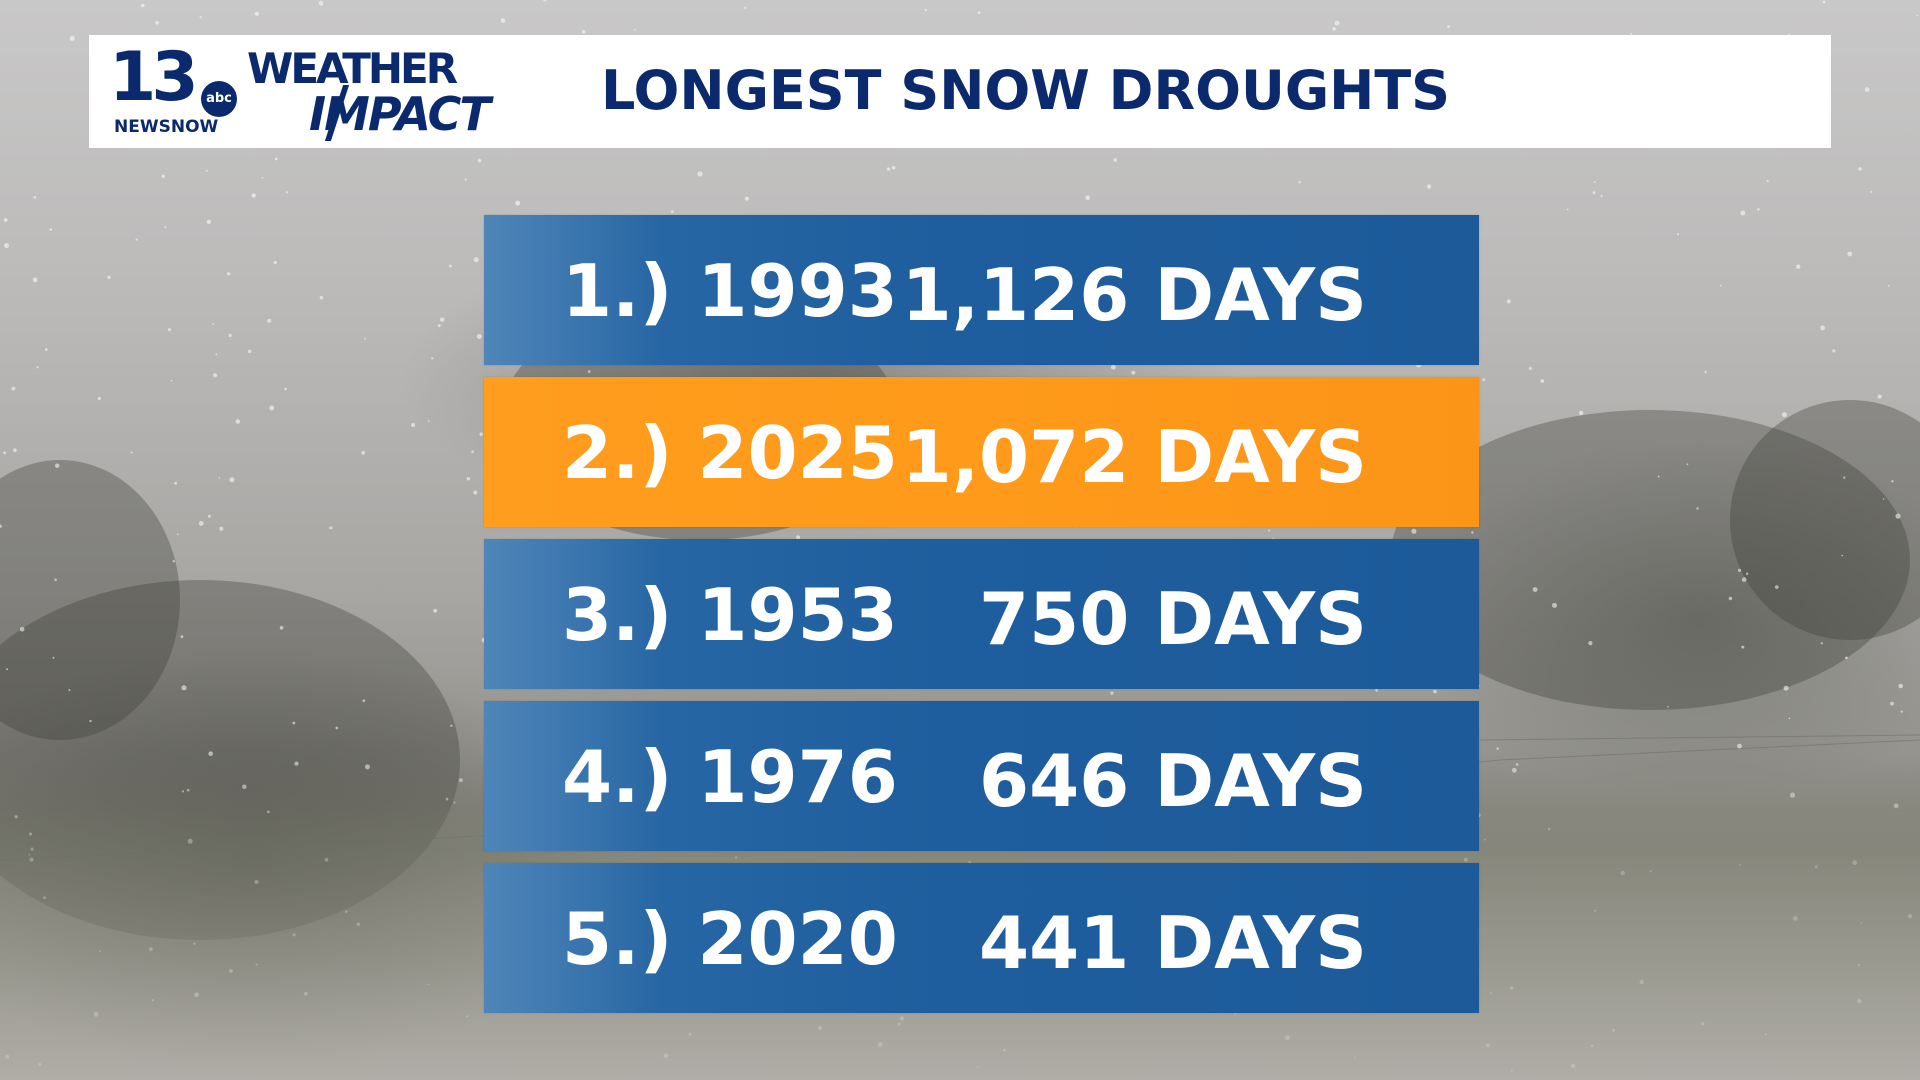 This screenshot has width=1920, height=1080. What do you see at coordinates (981, 452) in the screenshot?
I see `ranking-row-2-highlighted: 2.) 2025 1,072 DAYS` at bounding box center [981, 452].